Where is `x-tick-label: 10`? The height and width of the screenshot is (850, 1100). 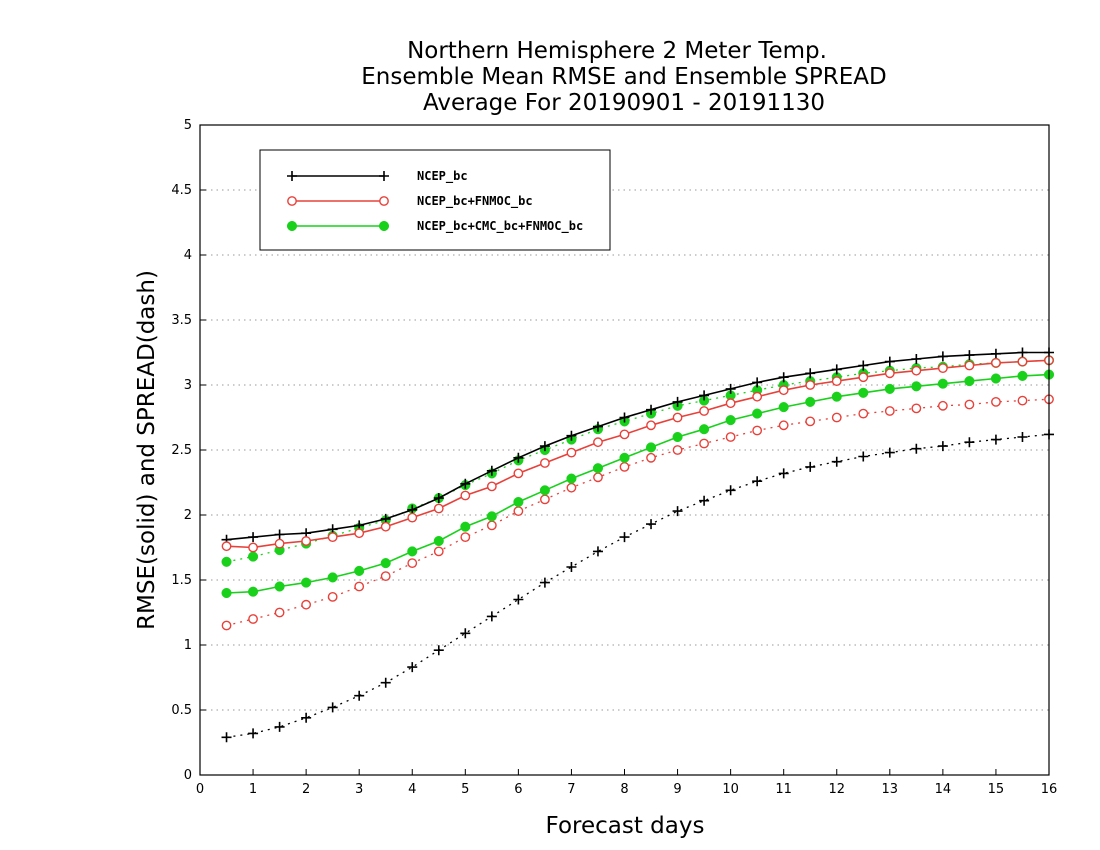 x-tick-label: 10 is located at coordinates (730, 789).